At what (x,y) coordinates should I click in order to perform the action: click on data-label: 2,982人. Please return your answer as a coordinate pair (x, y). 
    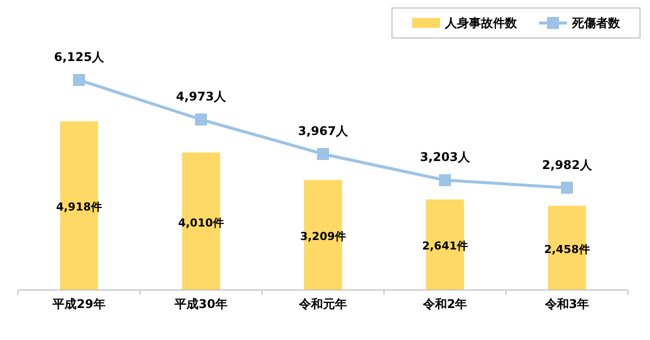
    Looking at the image, I should click on (567, 165).